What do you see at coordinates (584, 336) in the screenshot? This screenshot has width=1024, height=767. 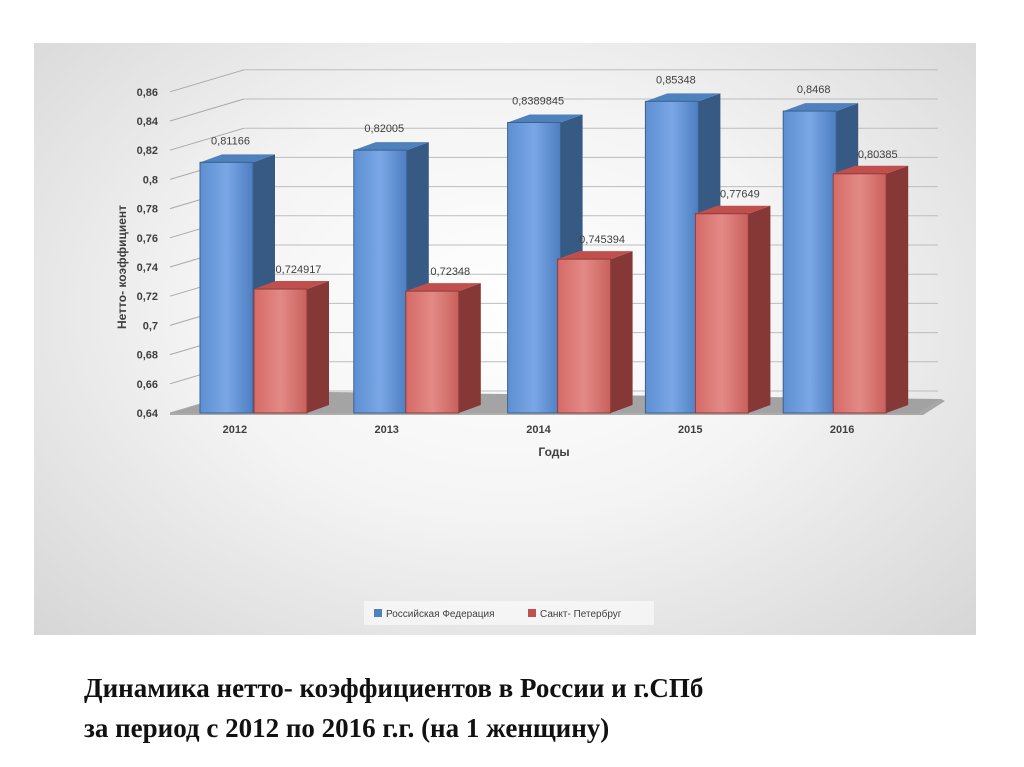 I see `bar-spb-2014-front` at bounding box center [584, 336].